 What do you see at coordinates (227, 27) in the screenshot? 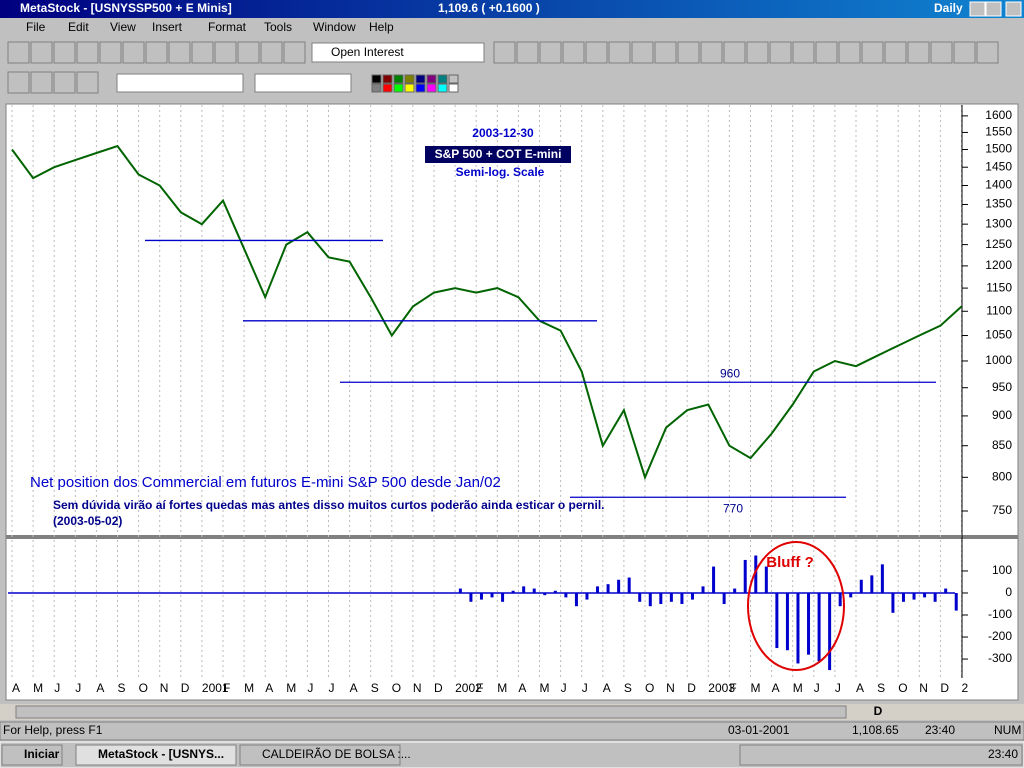
I see `menu-item: Format` at bounding box center [227, 27].